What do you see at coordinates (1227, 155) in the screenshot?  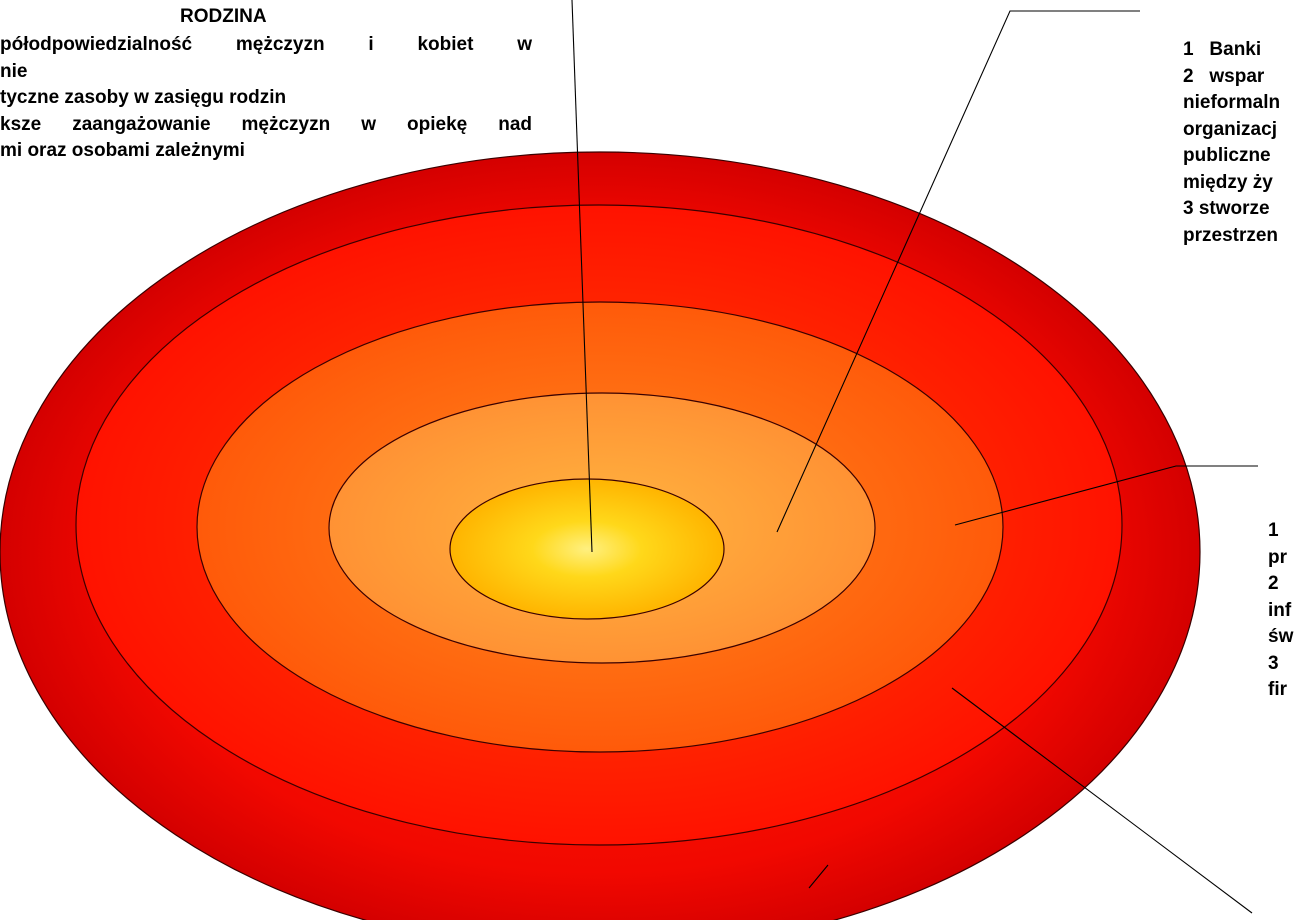 I see `top-right-line-5: publiczne` at bounding box center [1227, 155].